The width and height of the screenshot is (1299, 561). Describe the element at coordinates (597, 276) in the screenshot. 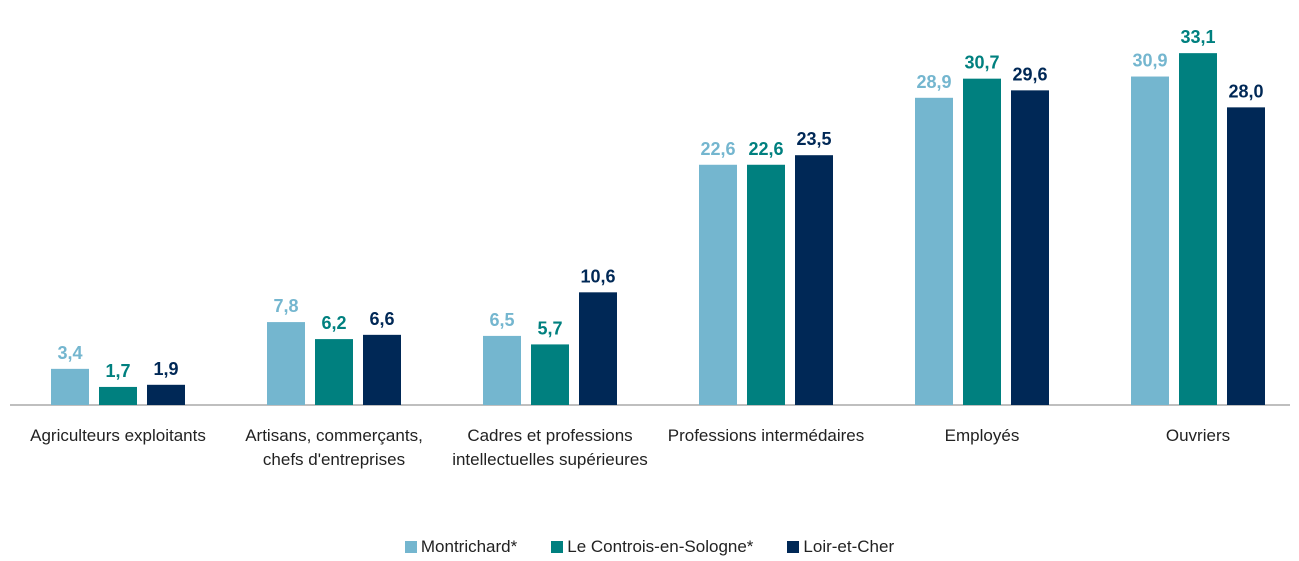

I see `data-label: 10,6` at that location.